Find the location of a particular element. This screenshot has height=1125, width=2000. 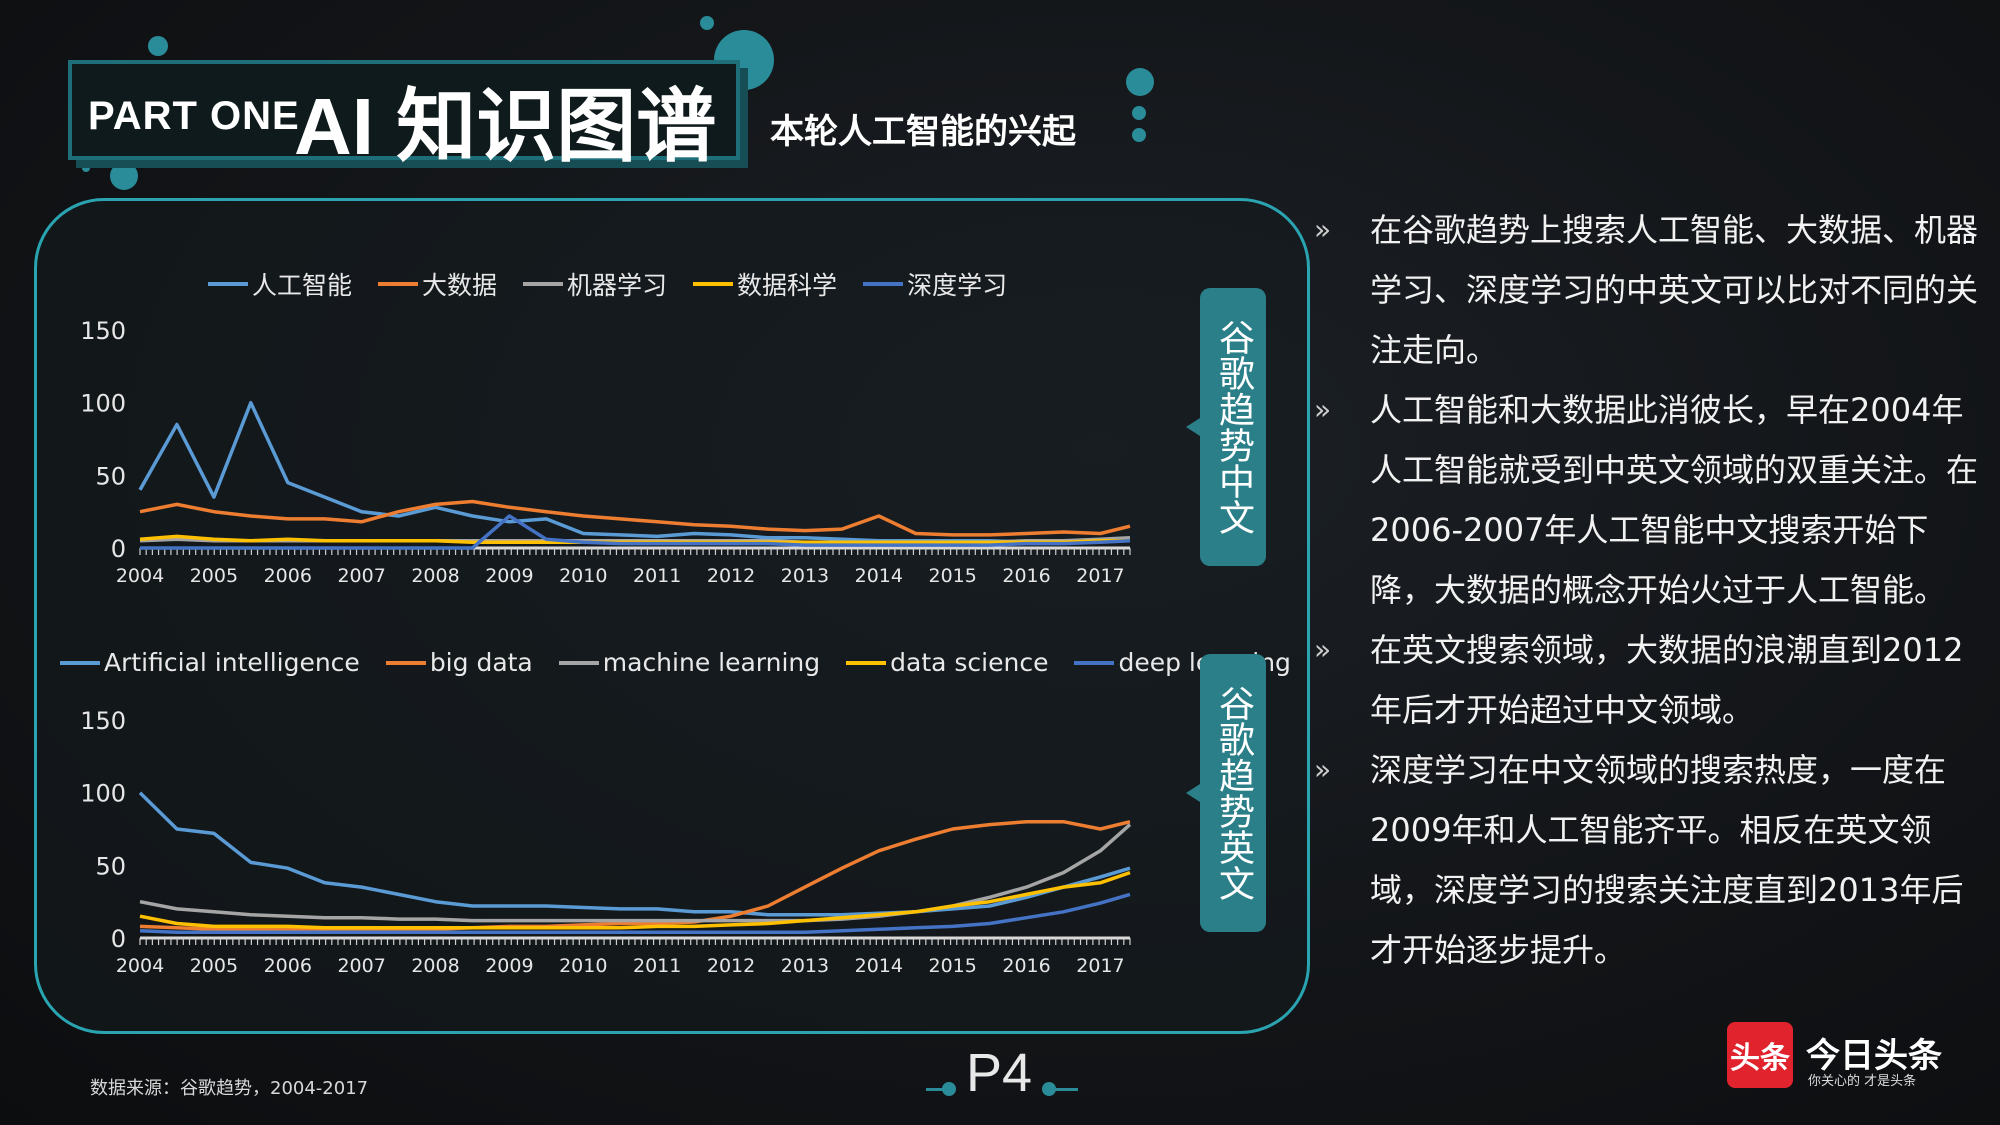

page-number: P4 is located at coordinates (999, 1073).